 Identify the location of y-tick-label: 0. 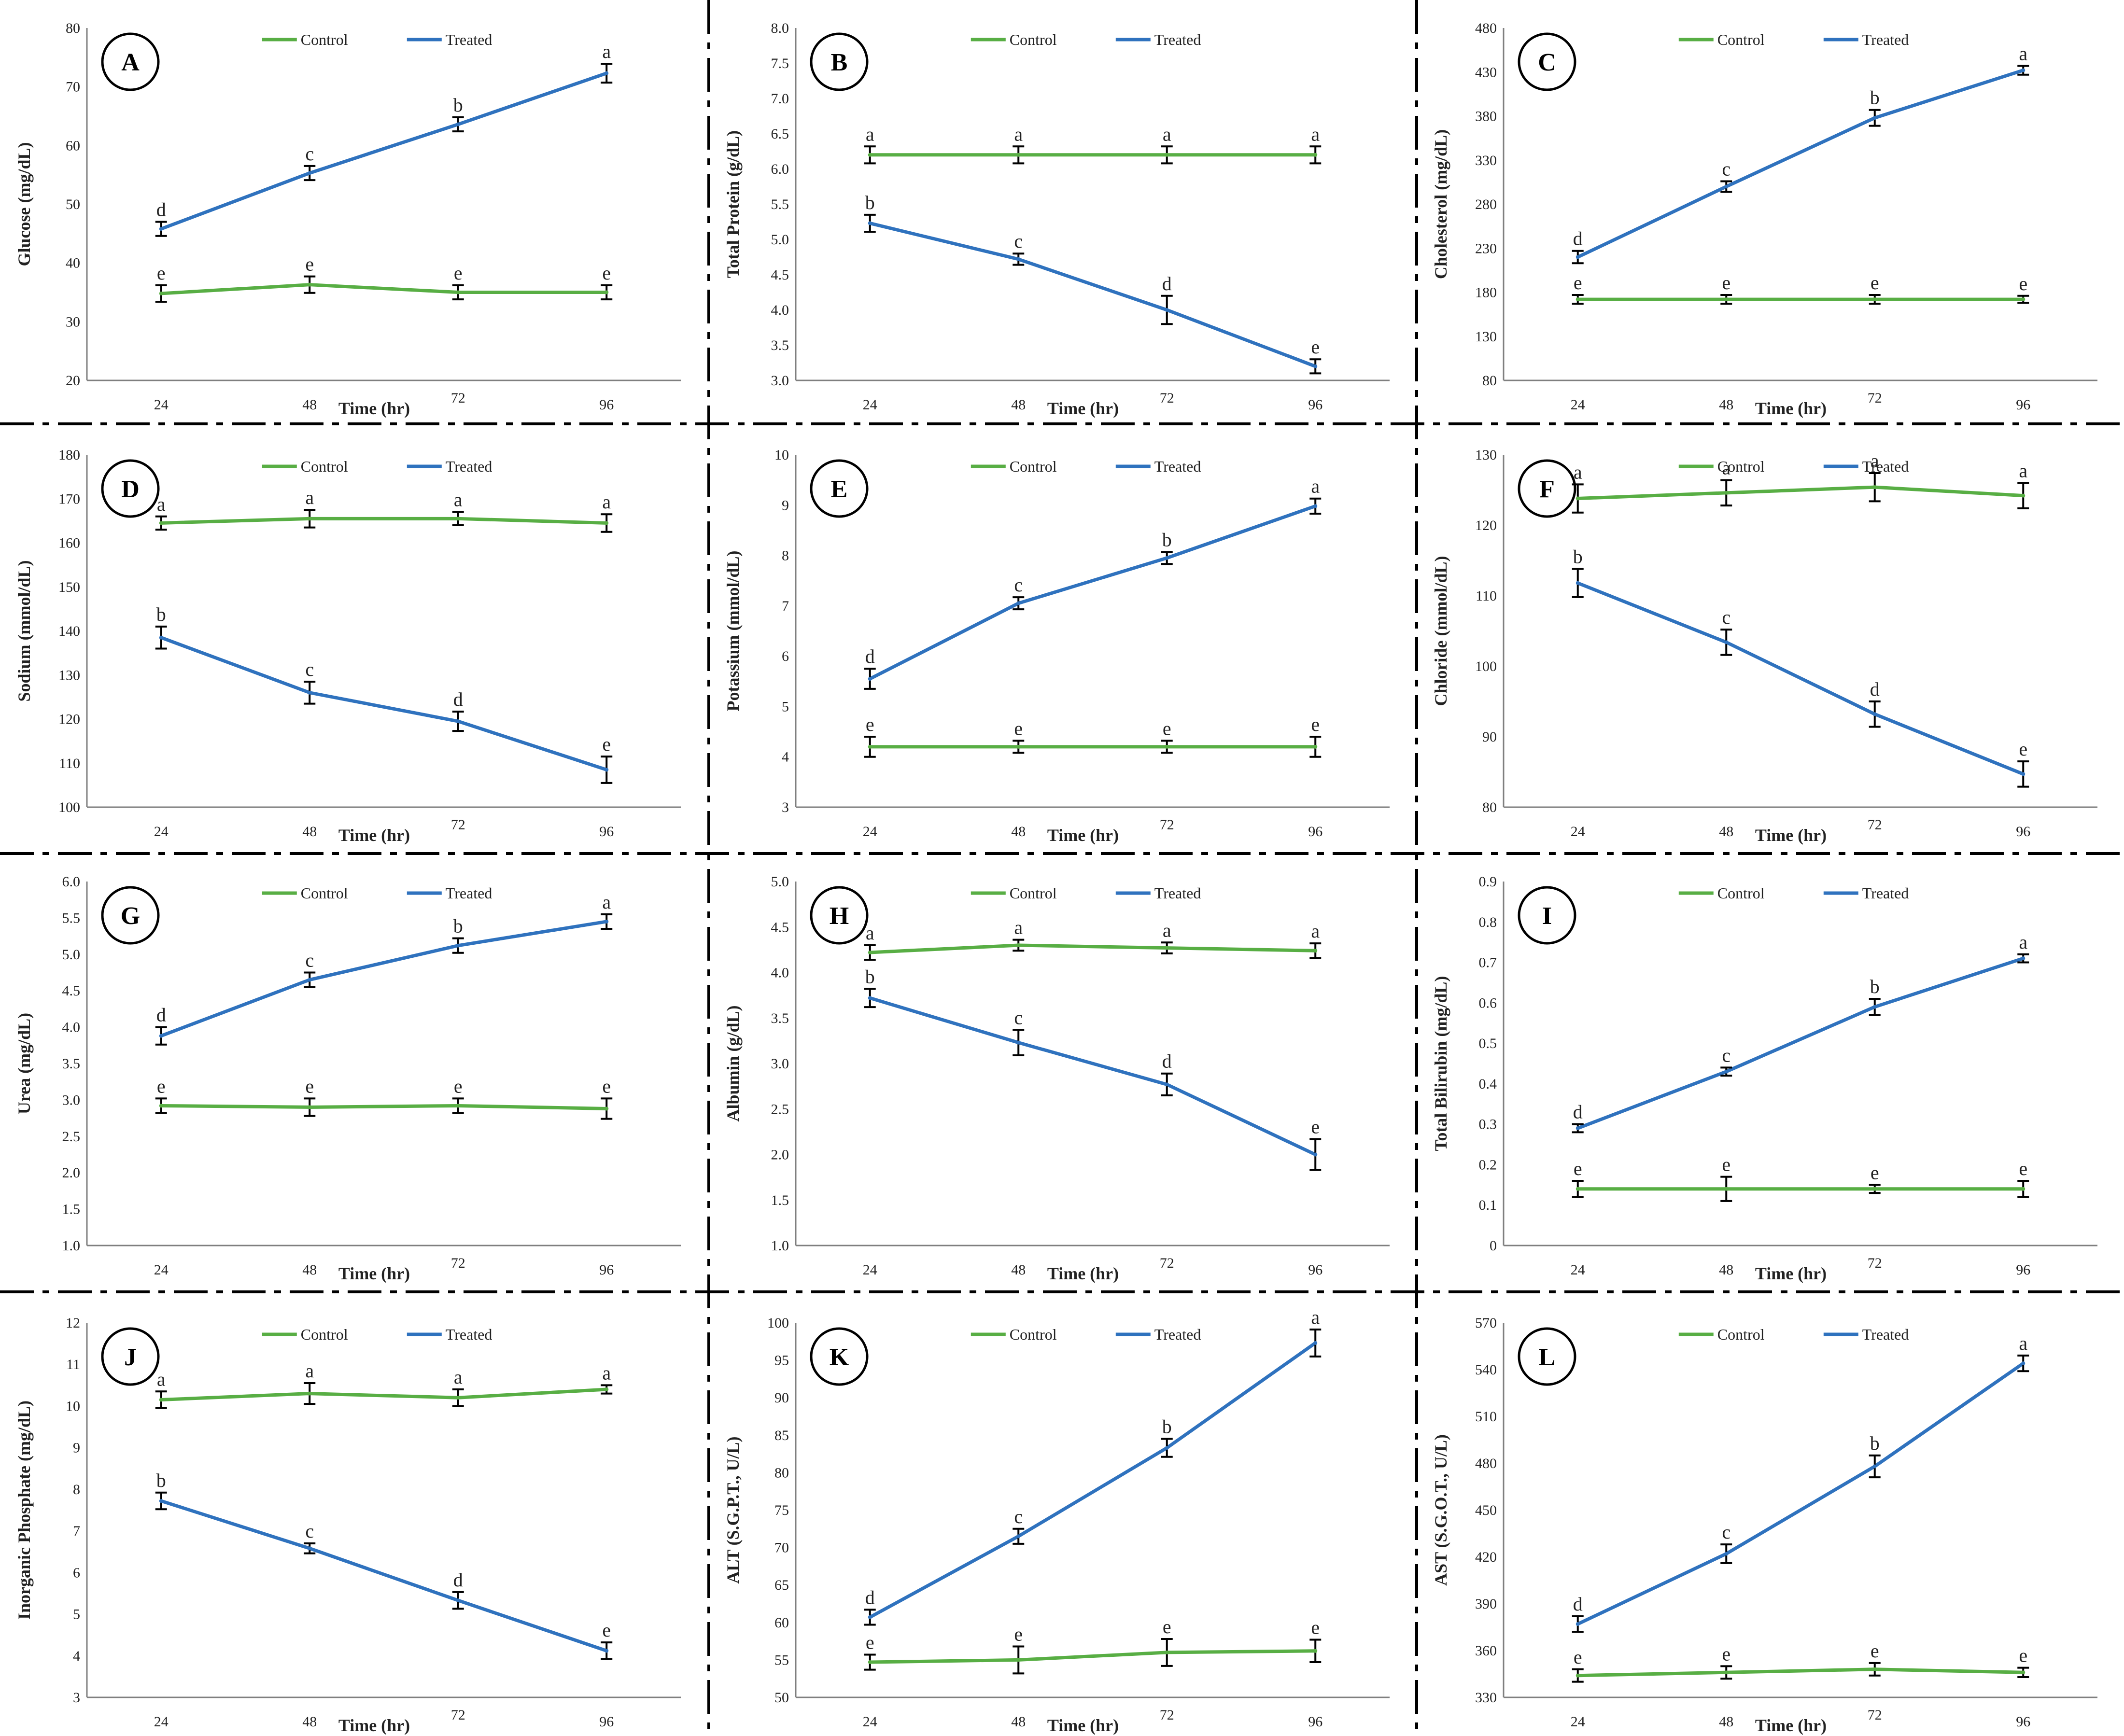
(1494, 1246).